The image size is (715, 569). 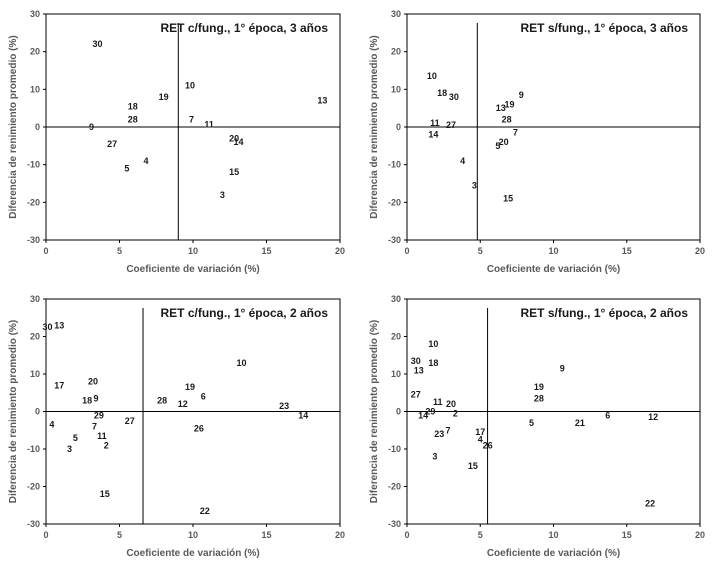 I want to click on data-point-label: 17, so click(x=480, y=432).